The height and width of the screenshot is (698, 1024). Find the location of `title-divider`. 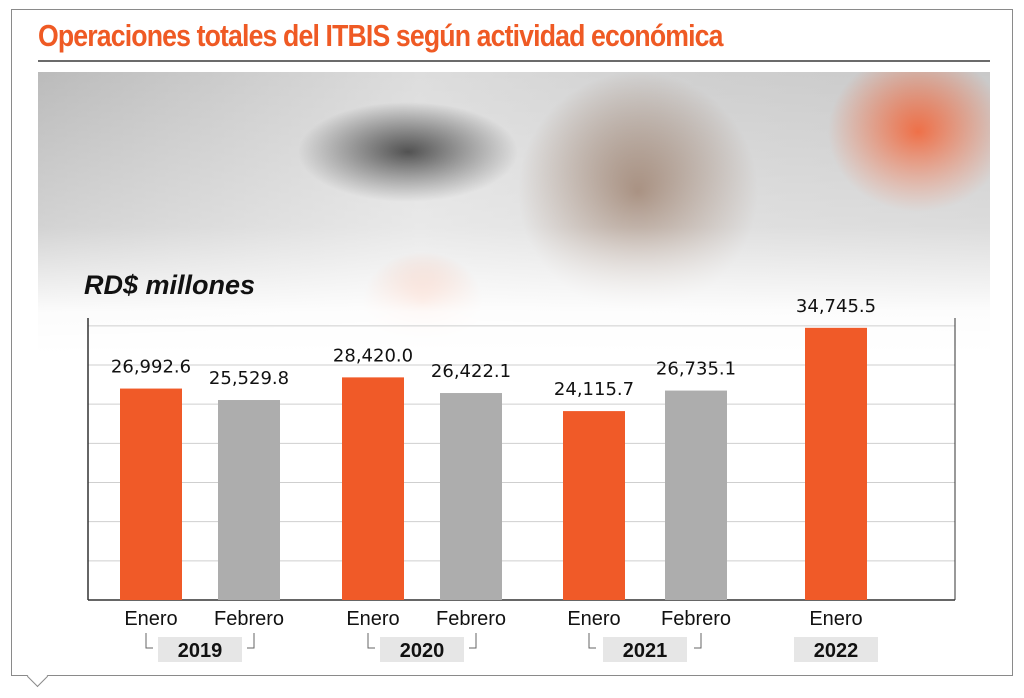

title-divider is located at coordinates (514, 61).